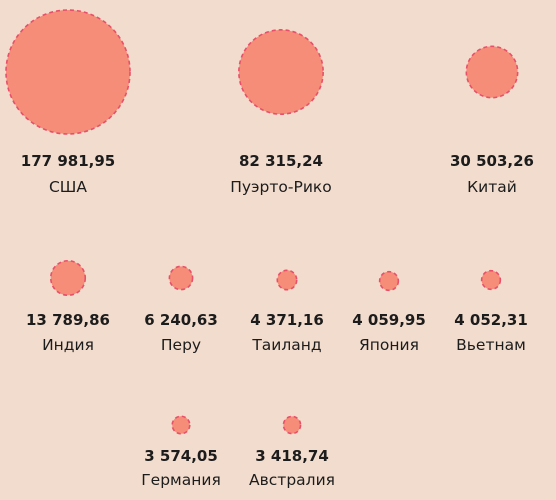 This screenshot has width=556, height=500. Describe the element at coordinates (491, 320) in the screenshot. I see `value-label: 4 052,31` at that location.